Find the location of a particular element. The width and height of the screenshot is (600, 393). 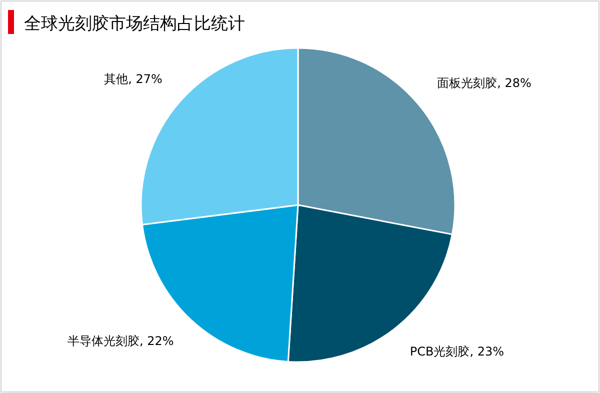

chart-title: 全球光刻胶市场结构占比统计 is located at coordinates (134, 24).